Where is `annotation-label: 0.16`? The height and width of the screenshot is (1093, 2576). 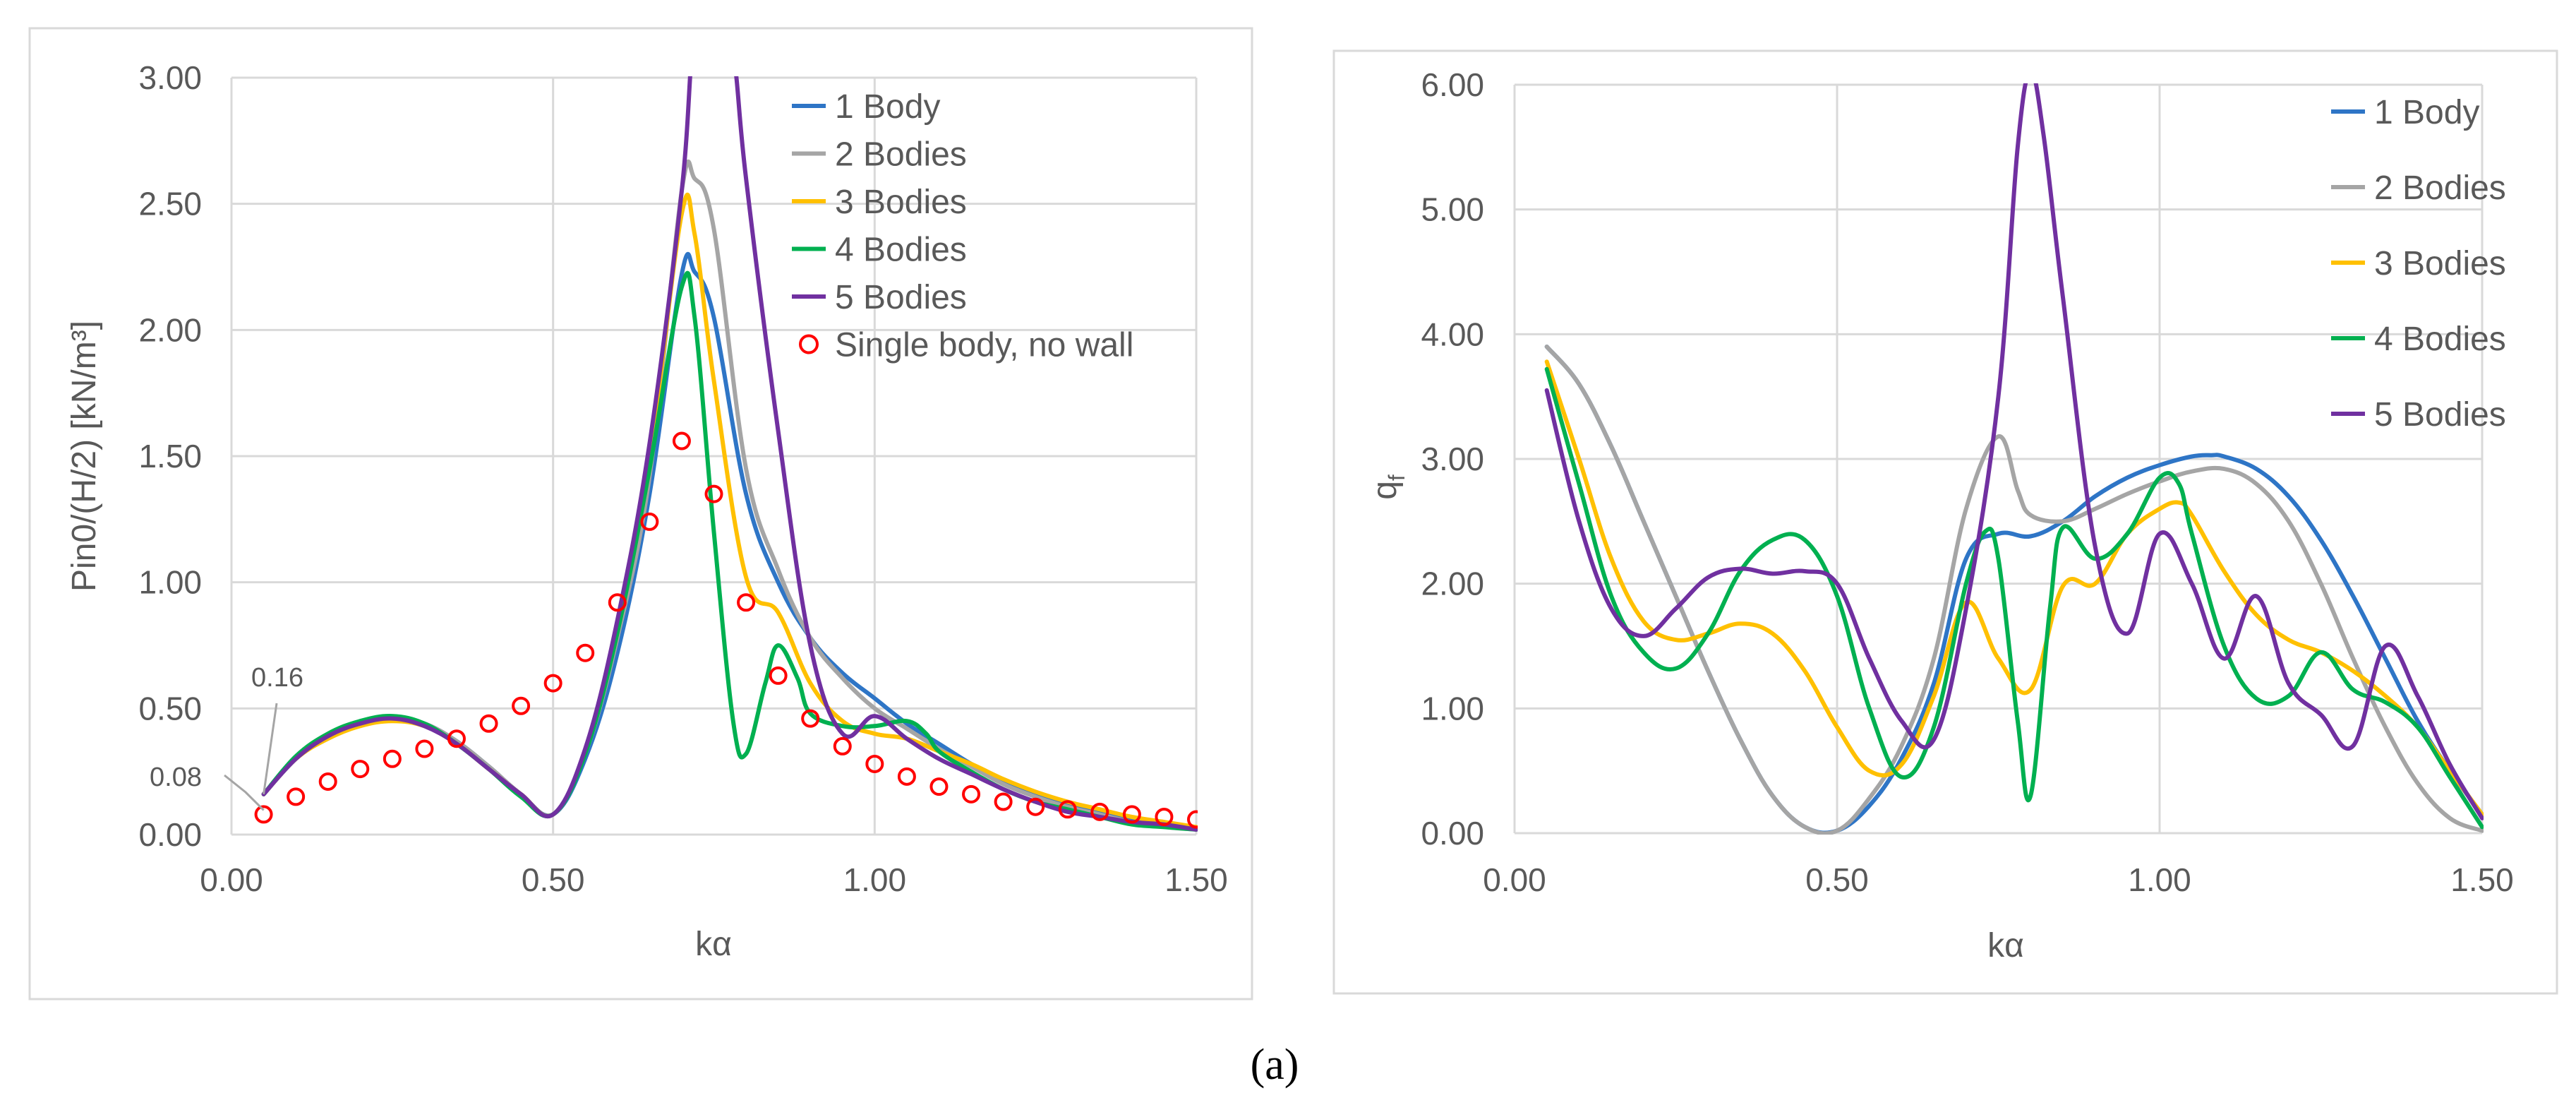 annotation-label: 0.16 is located at coordinates (277, 678).